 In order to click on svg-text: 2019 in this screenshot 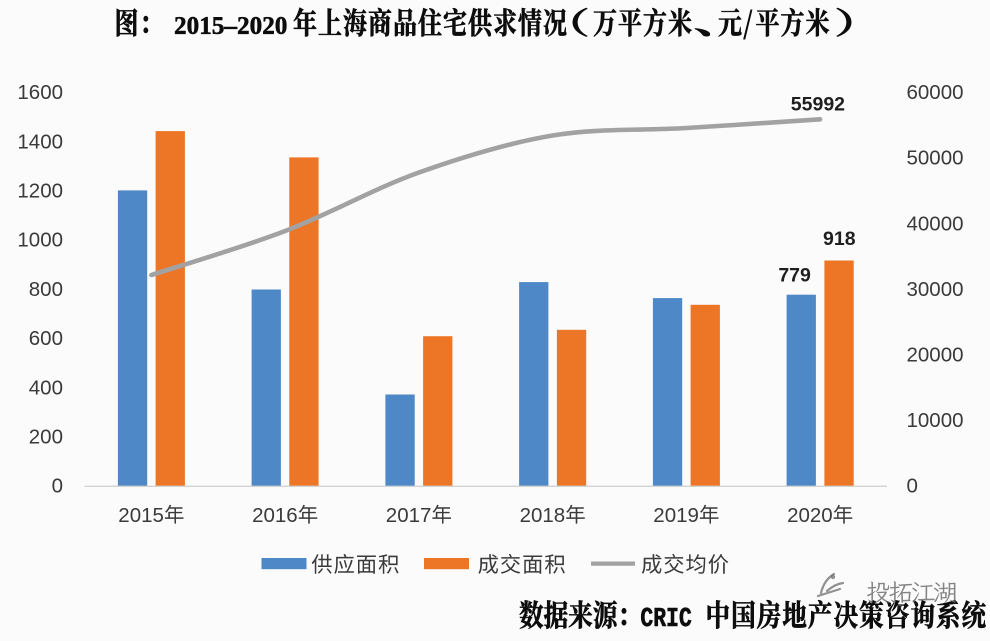, I will do `click(676, 515)`.